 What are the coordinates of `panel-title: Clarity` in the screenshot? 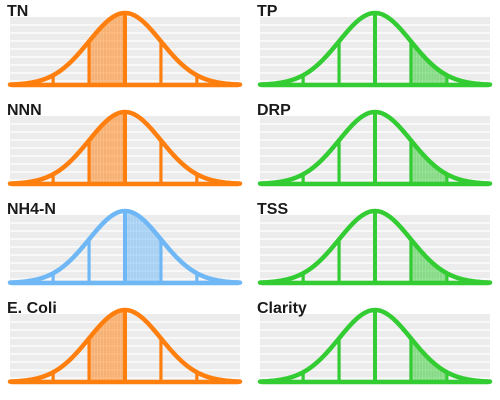 It's located at (282, 308).